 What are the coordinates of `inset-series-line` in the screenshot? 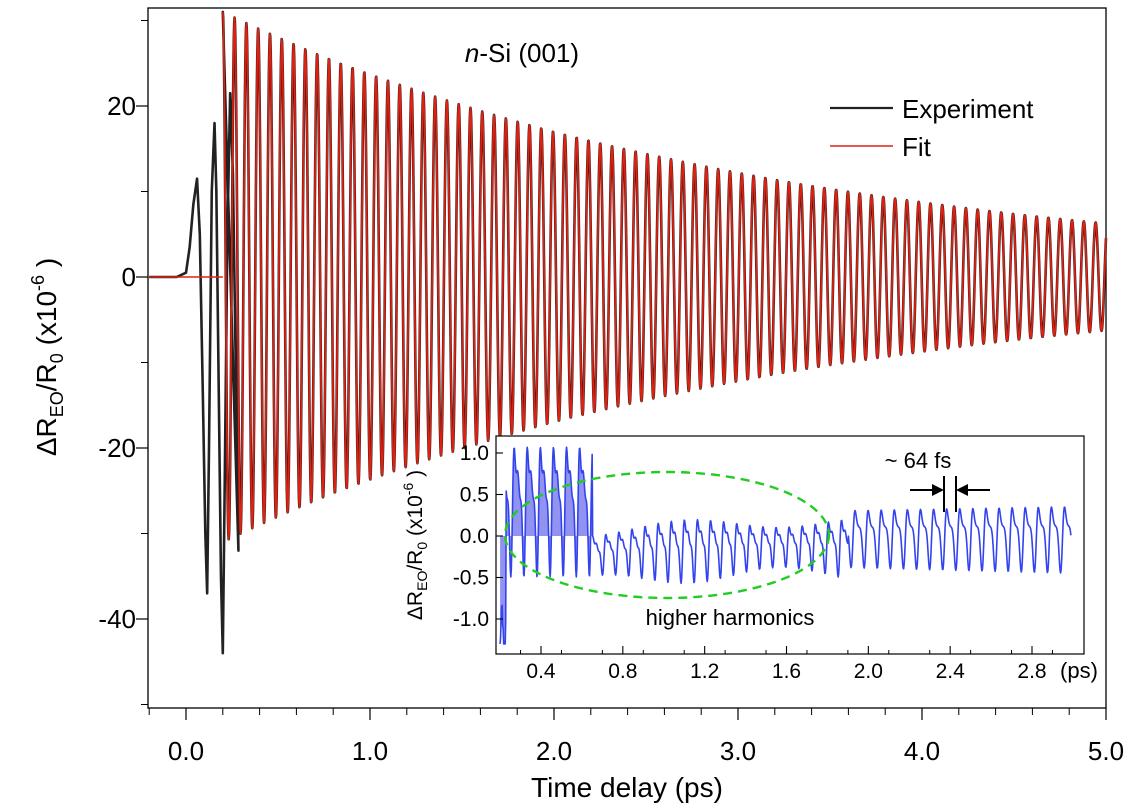 It's located at (785, 545).